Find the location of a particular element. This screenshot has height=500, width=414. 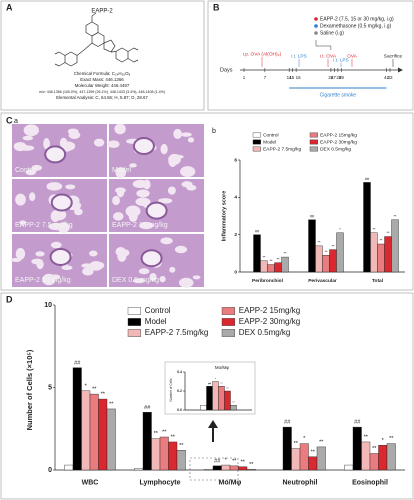

legend-label: EAPP-2 30mg/kg is located at coordinates (338, 142).